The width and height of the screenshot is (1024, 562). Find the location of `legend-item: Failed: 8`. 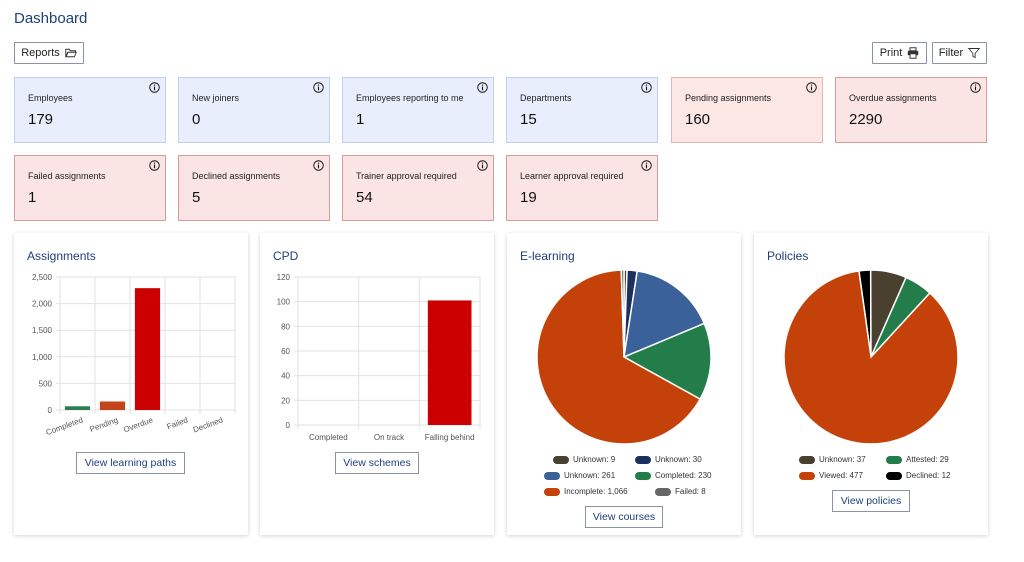

legend-item: Failed: 8 is located at coordinates (680, 491).